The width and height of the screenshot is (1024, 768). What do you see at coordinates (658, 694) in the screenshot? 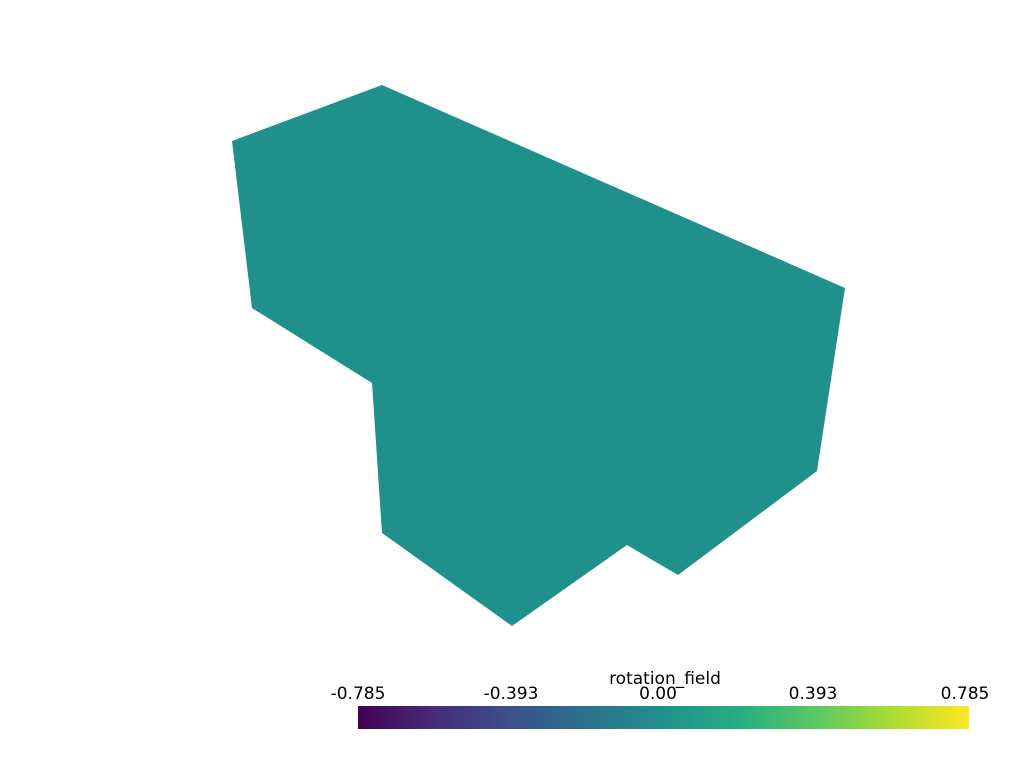
I see `scalar-bar-tick-mid: 0.00` at bounding box center [658, 694].